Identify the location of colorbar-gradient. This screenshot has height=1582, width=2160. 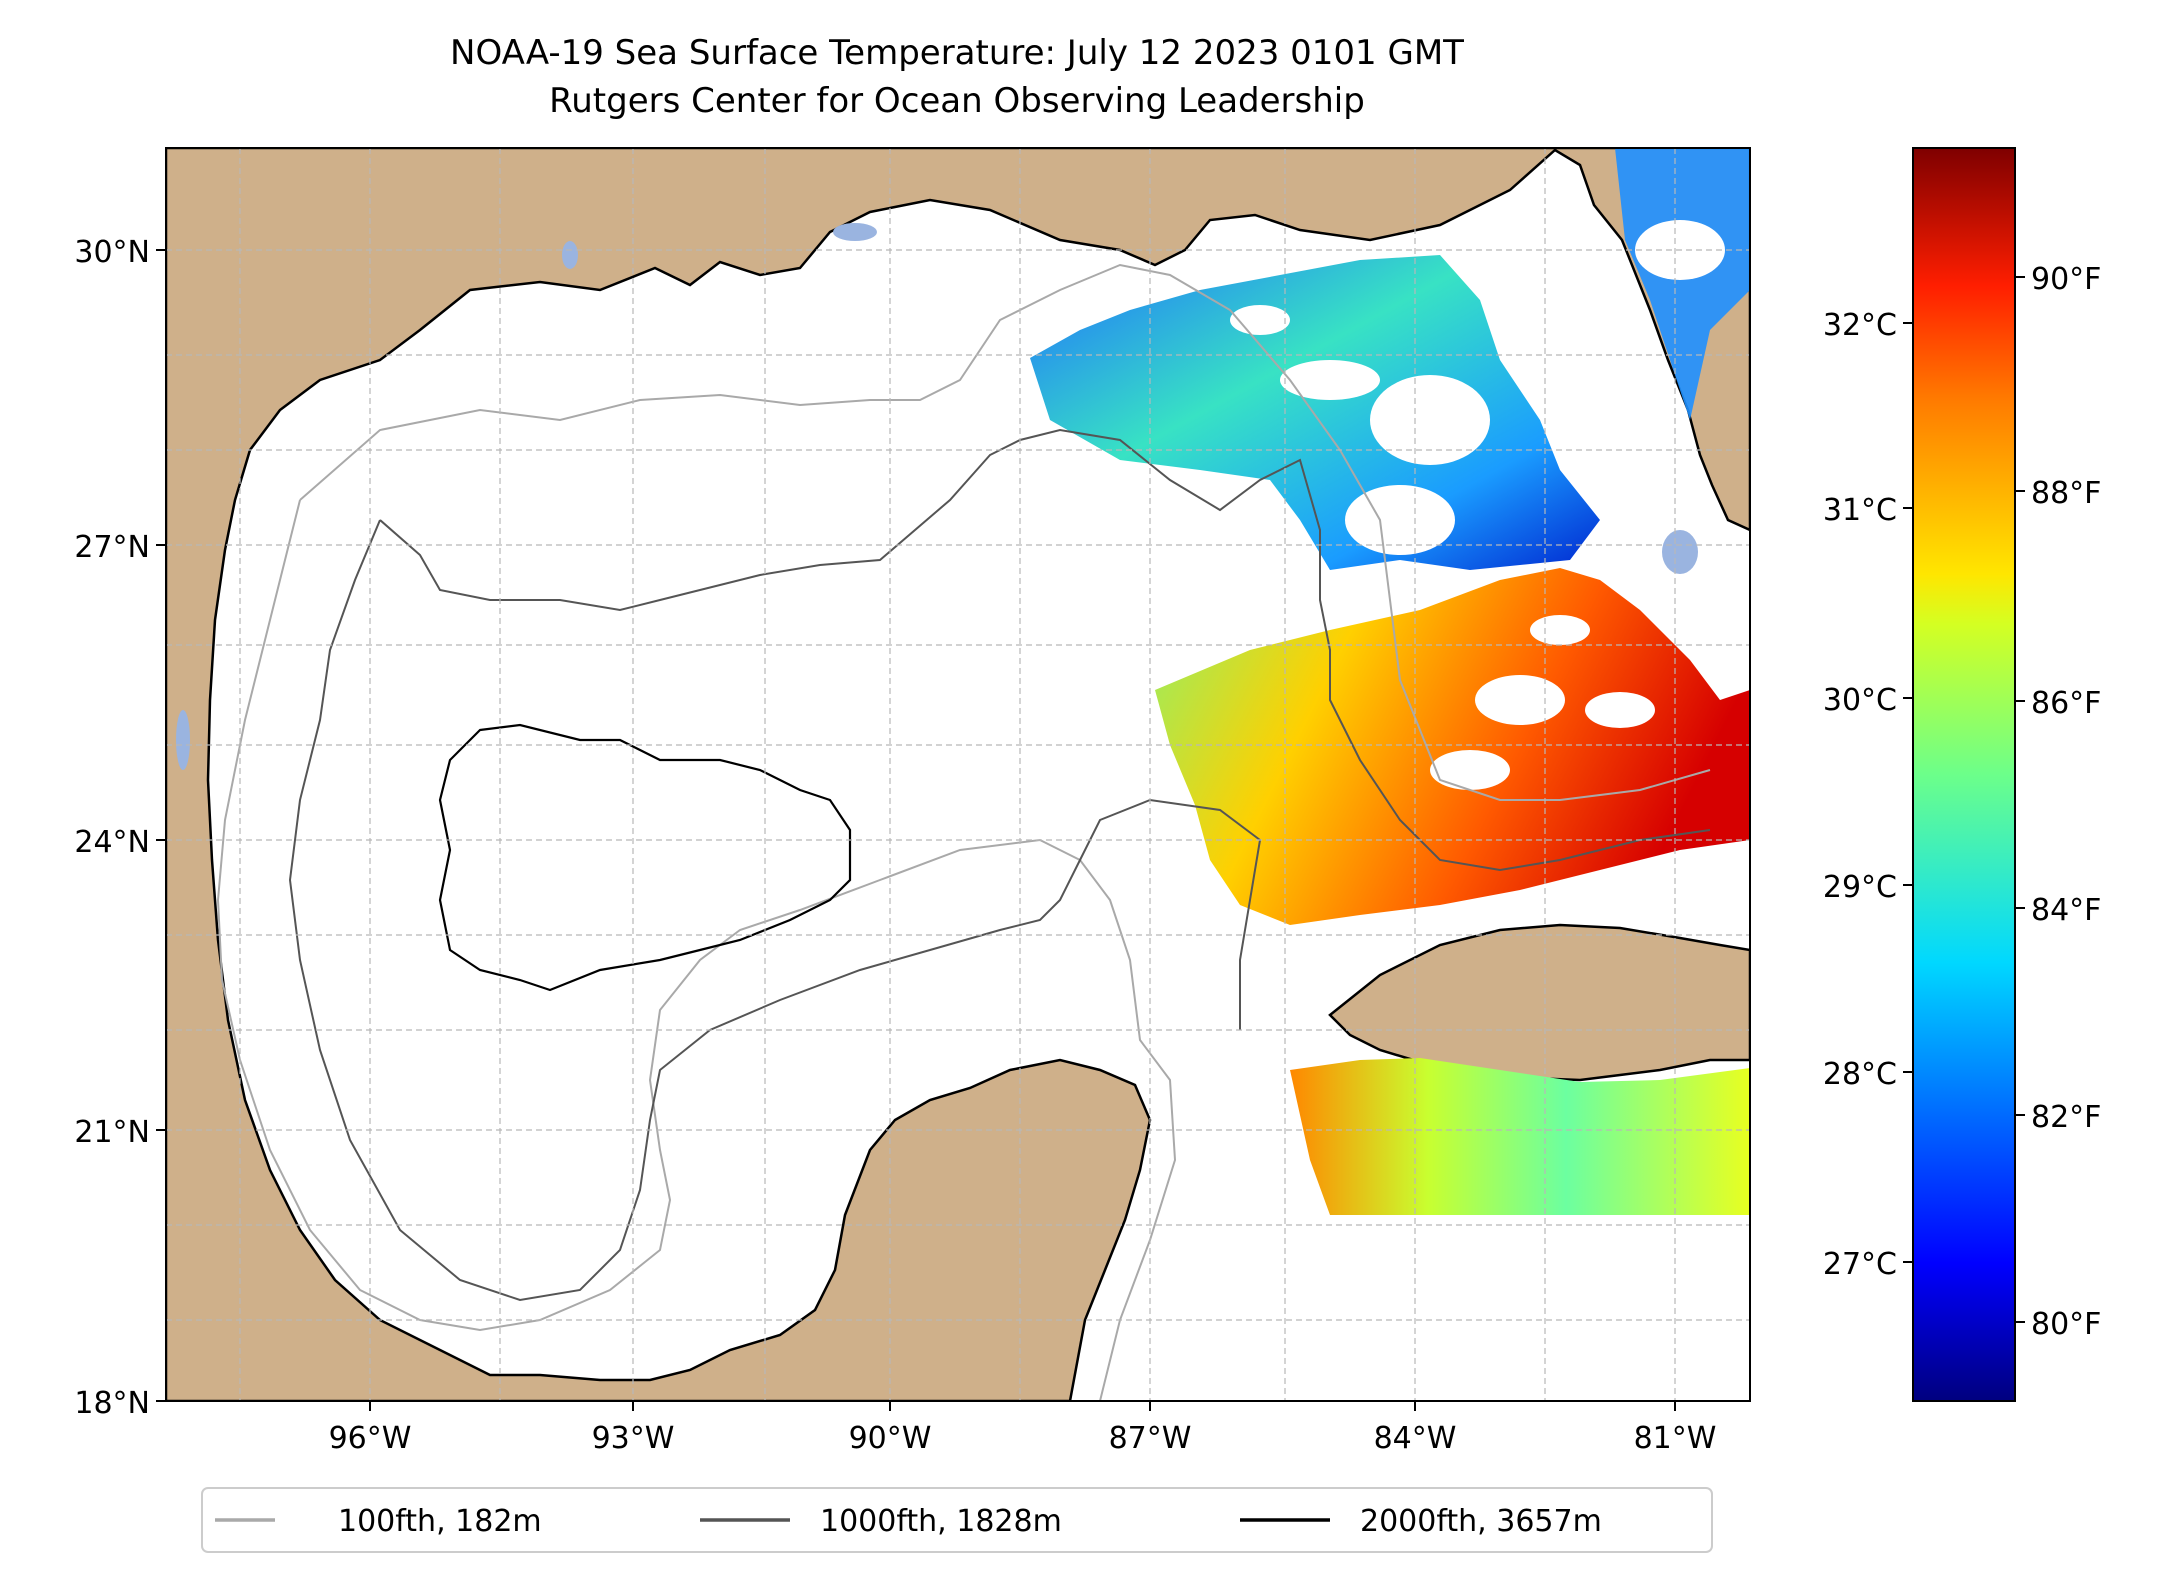
(1964, 774).